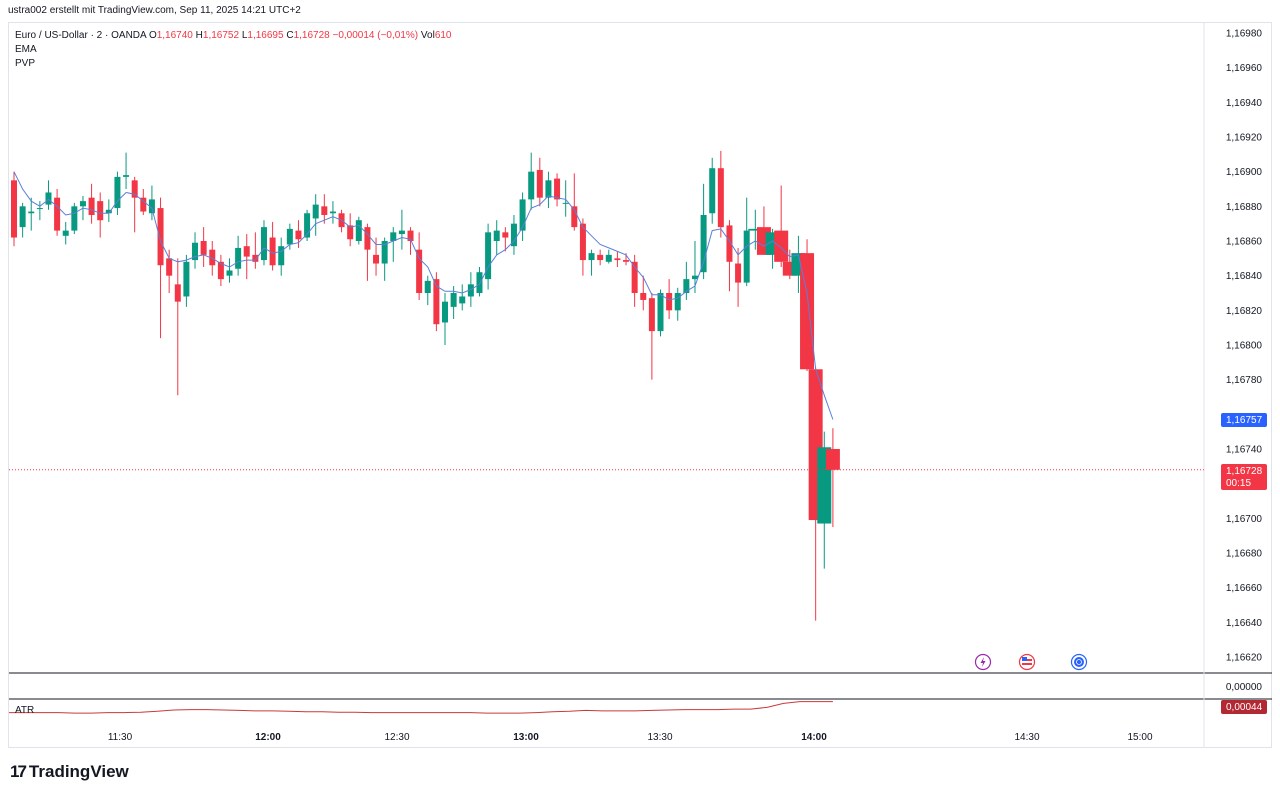 Image resolution: width=1280 pixels, height=798 pixels. What do you see at coordinates (375, 35) in the screenshot?
I see `change-value: −0,00014 (−0,01%)` at bounding box center [375, 35].